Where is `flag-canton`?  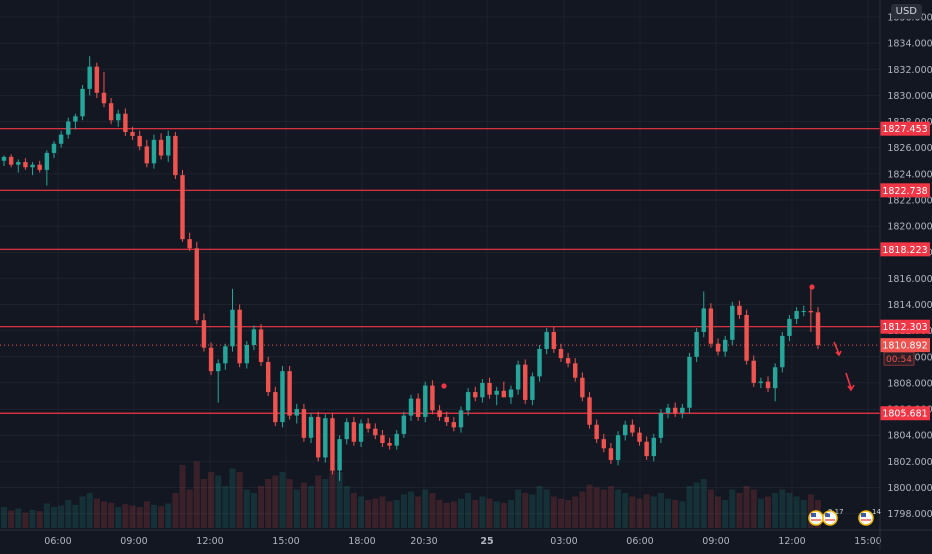 flag-canton is located at coordinates (827, 515).